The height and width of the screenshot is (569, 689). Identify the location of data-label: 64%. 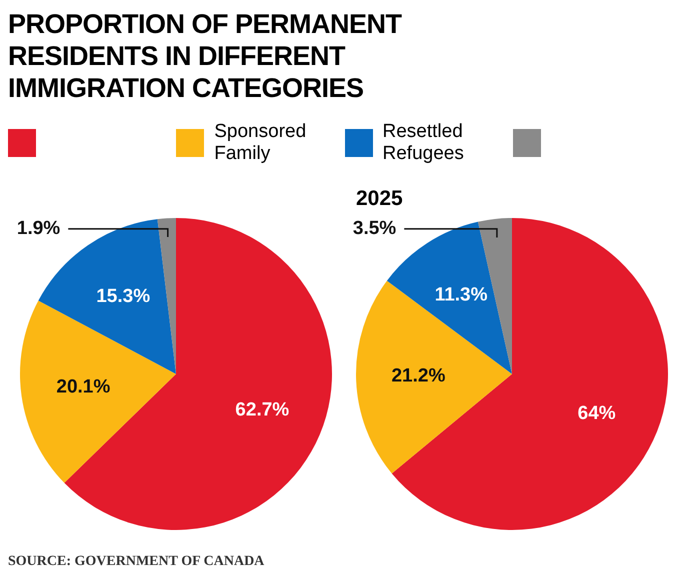
(597, 413).